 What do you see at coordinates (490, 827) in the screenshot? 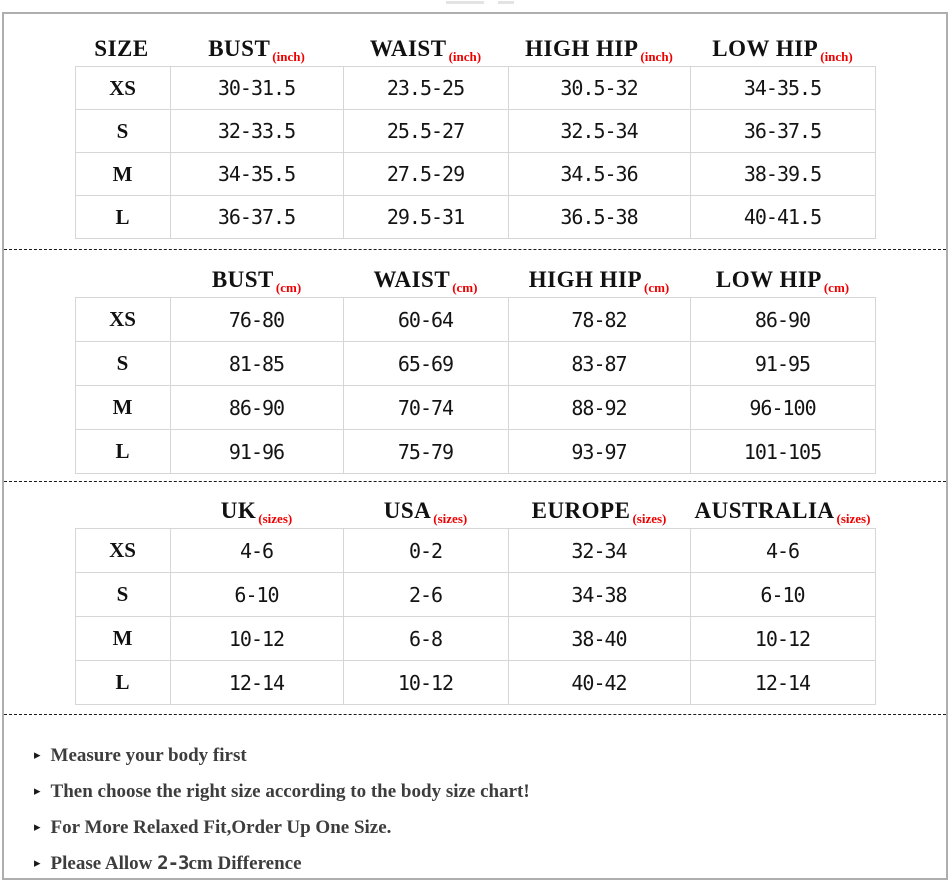
I see `note-line: ▸ For More Relaxed Fit,Order Up One Size.` at bounding box center [490, 827].